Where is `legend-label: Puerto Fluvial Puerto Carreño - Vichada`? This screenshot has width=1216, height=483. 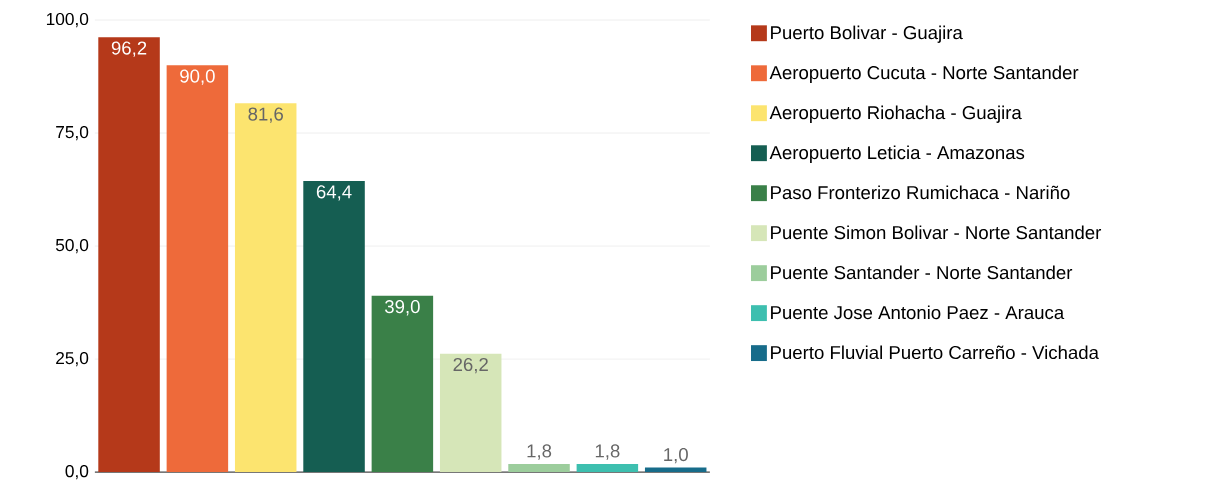
legend-label: Puerto Fluvial Puerto Carreño - Vichada is located at coordinates (935, 352).